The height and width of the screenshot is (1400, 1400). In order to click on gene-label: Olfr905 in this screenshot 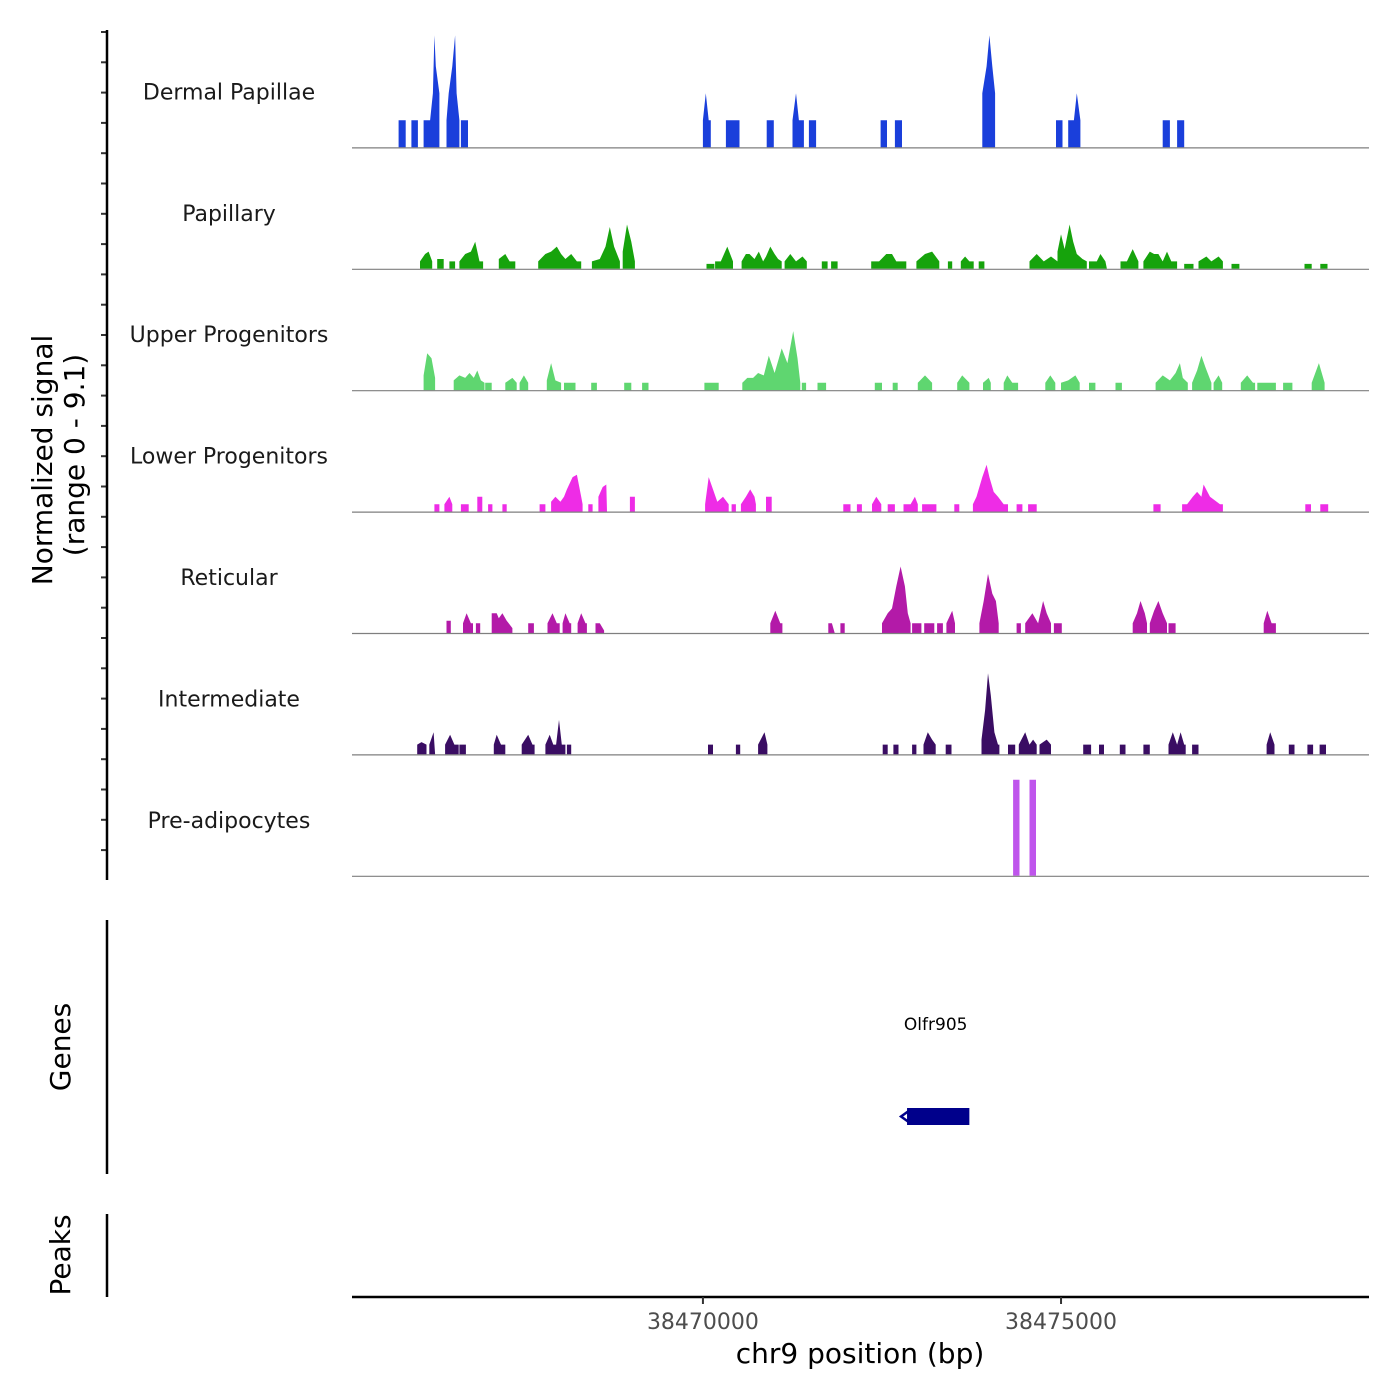, I will do `click(936, 1025)`.